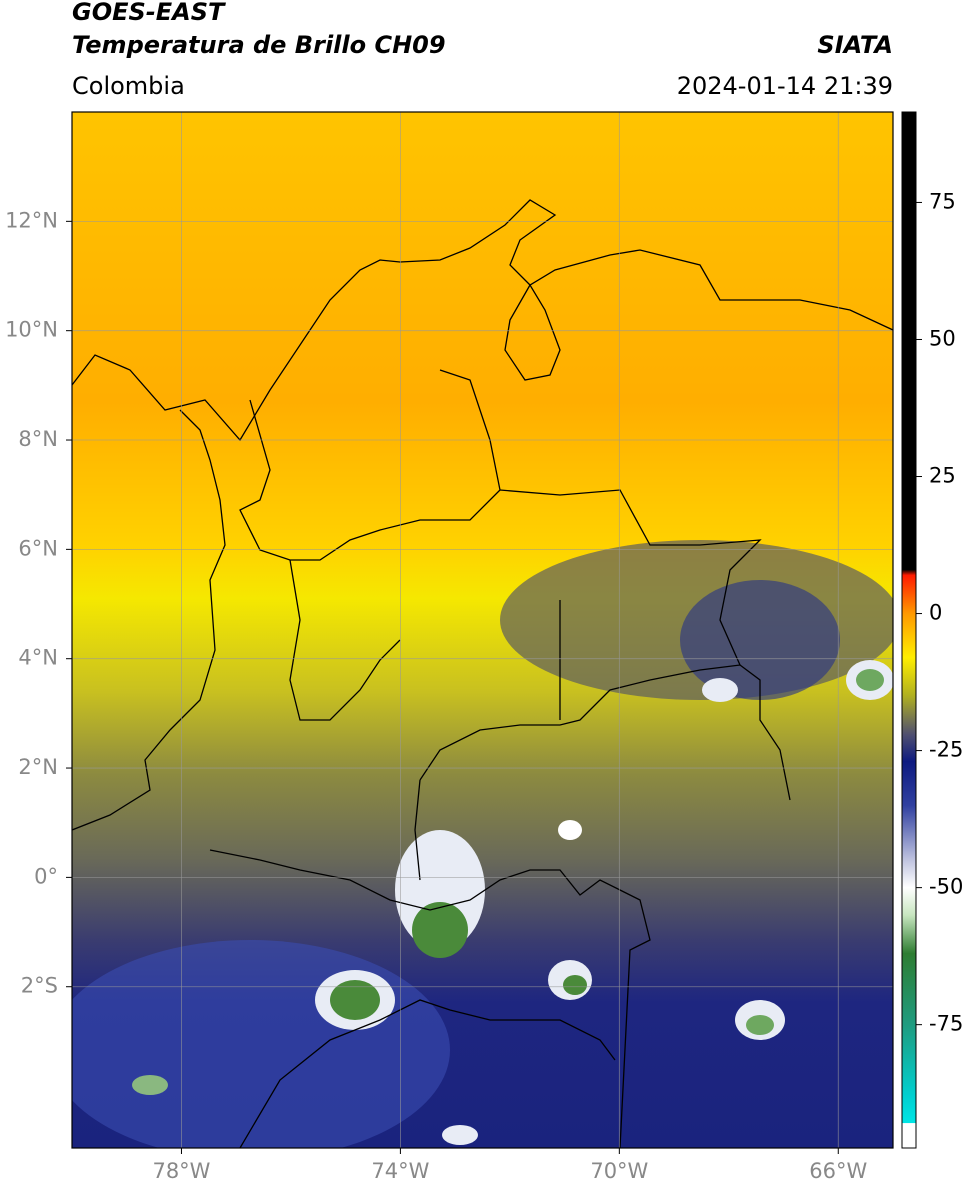 This screenshot has width=966, height=1194. Describe the element at coordinates (128, 86) in the screenshot. I see `region: Colombia` at that location.